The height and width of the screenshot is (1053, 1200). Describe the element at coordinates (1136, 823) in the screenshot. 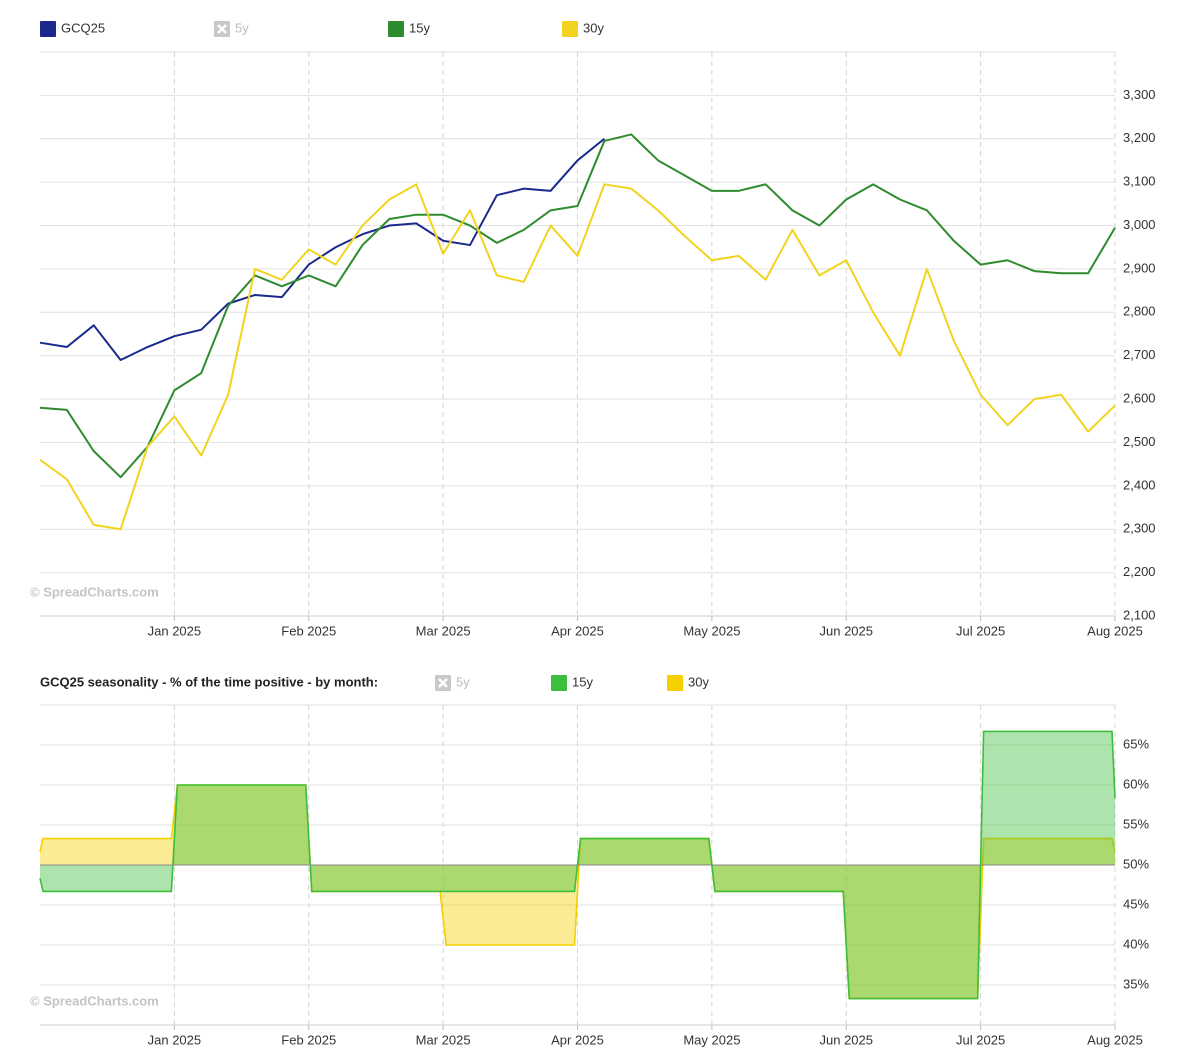

I see `y-tick-label: 55%` at that location.